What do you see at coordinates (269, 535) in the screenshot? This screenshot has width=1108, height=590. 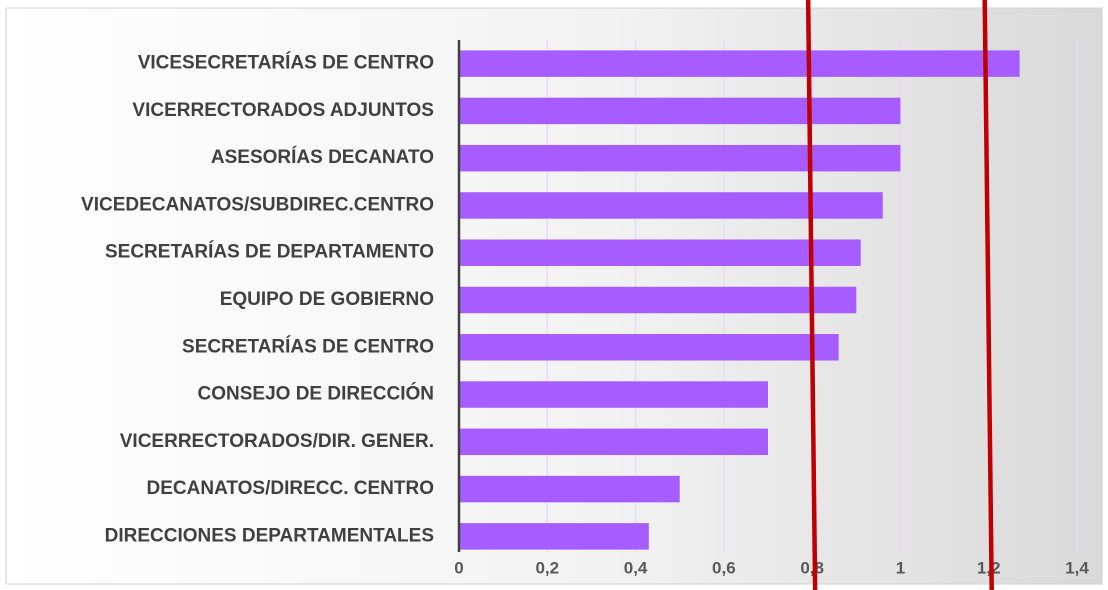 I see `y-tick-label: DIRECCIONES DEPARTAMENTALES` at bounding box center [269, 535].